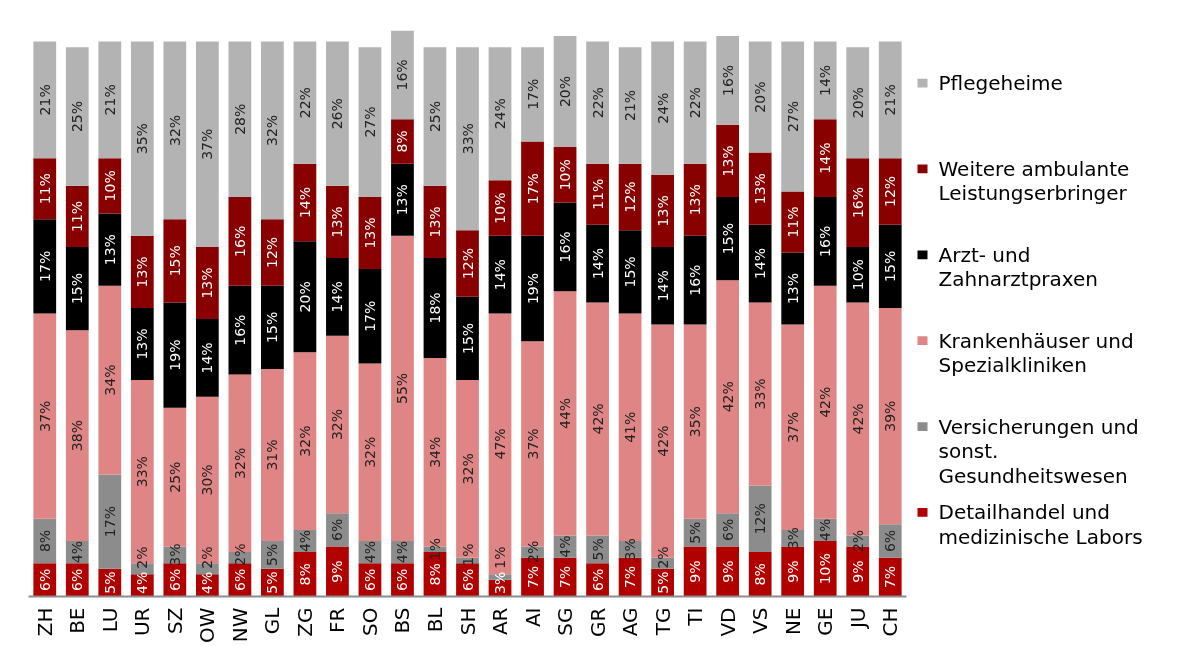 This screenshot has width=1180, height=646. I want to click on x-tick-label: CH, so click(890, 622).